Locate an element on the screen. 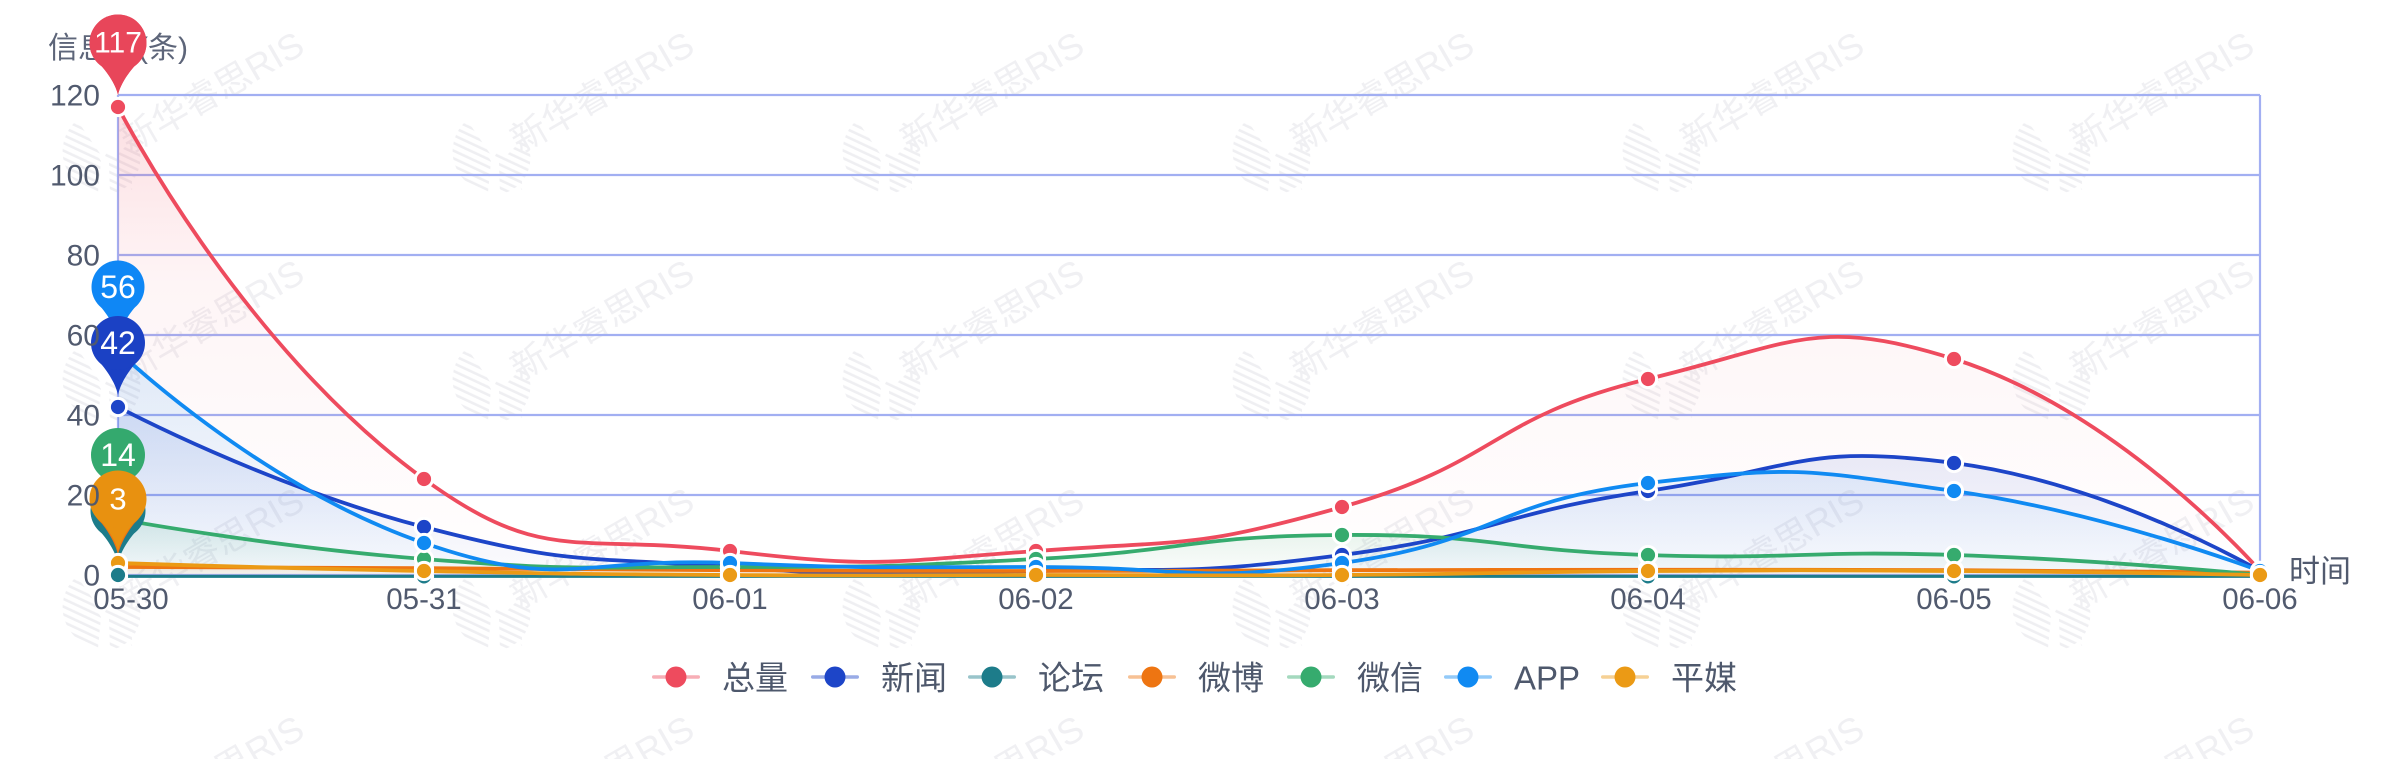  svg-text: 14 is located at coordinates (118, 455).